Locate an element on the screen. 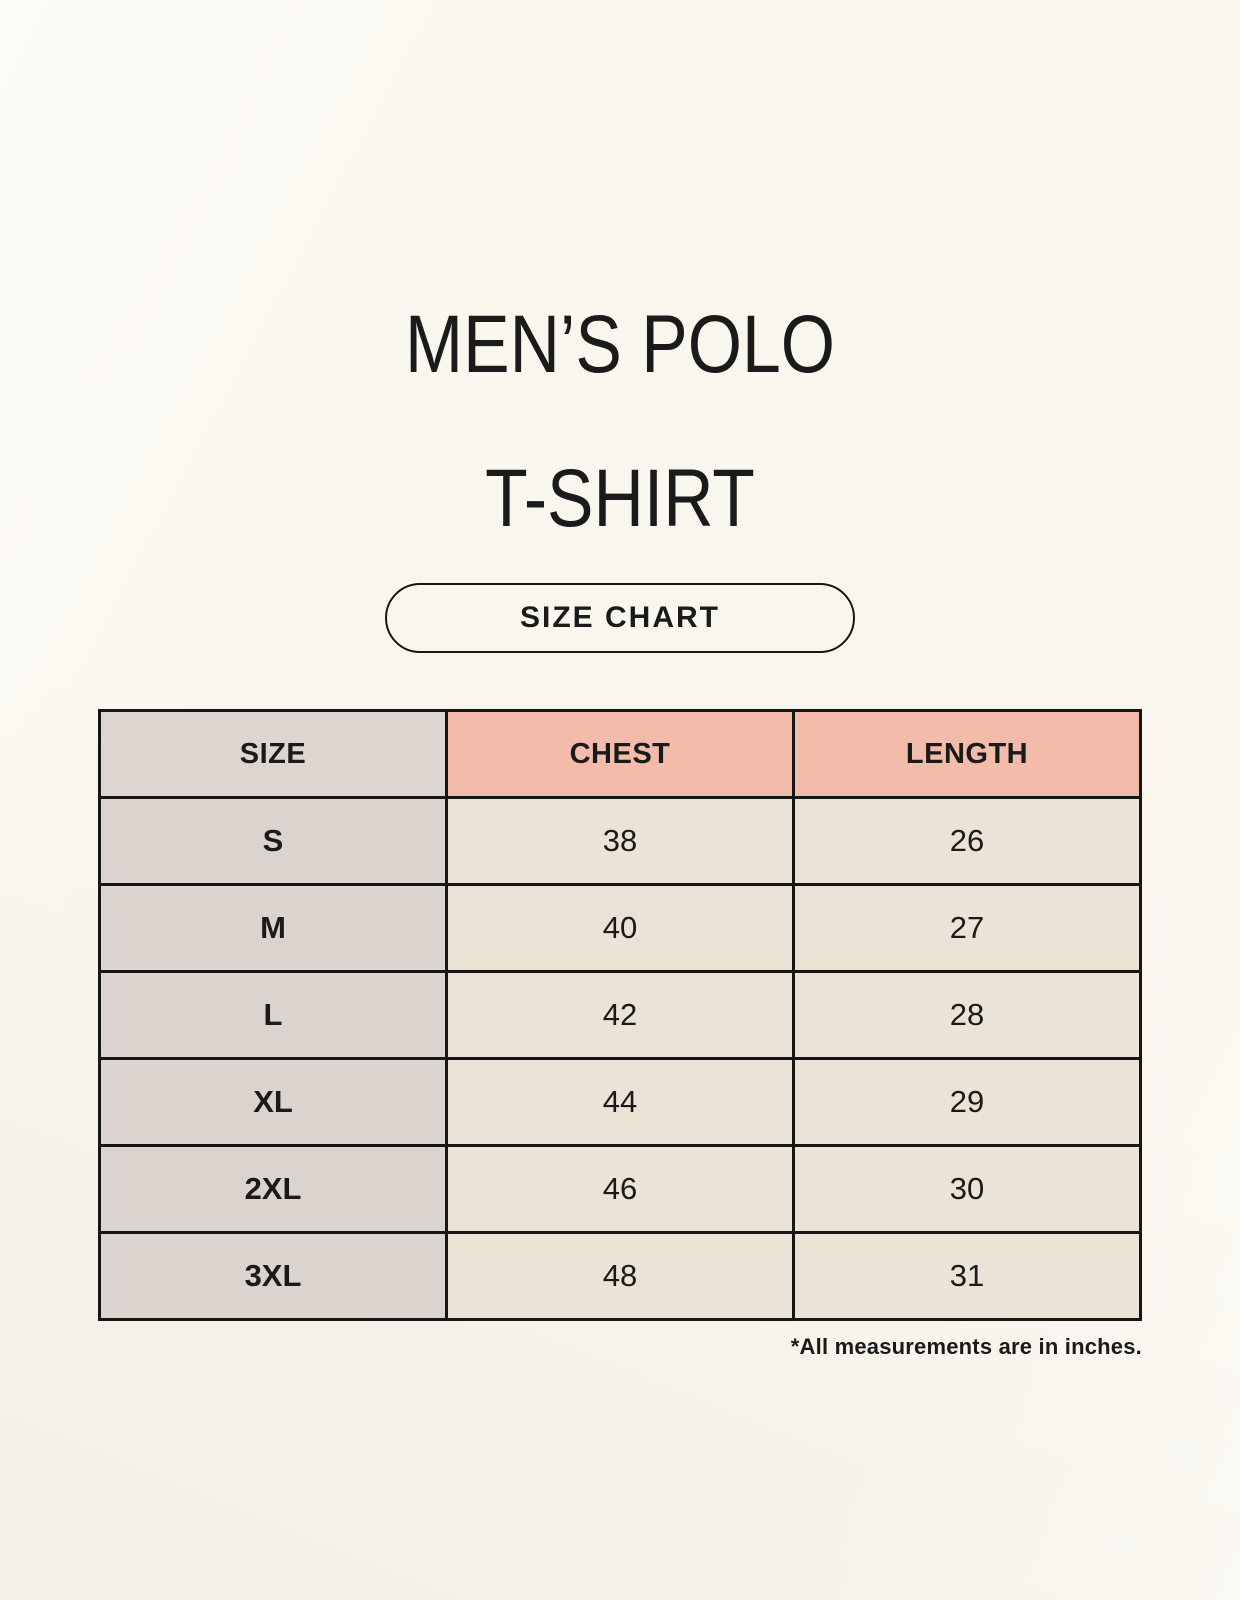 The image size is (1240, 1600). chest-cell: 40 is located at coordinates (620, 928).